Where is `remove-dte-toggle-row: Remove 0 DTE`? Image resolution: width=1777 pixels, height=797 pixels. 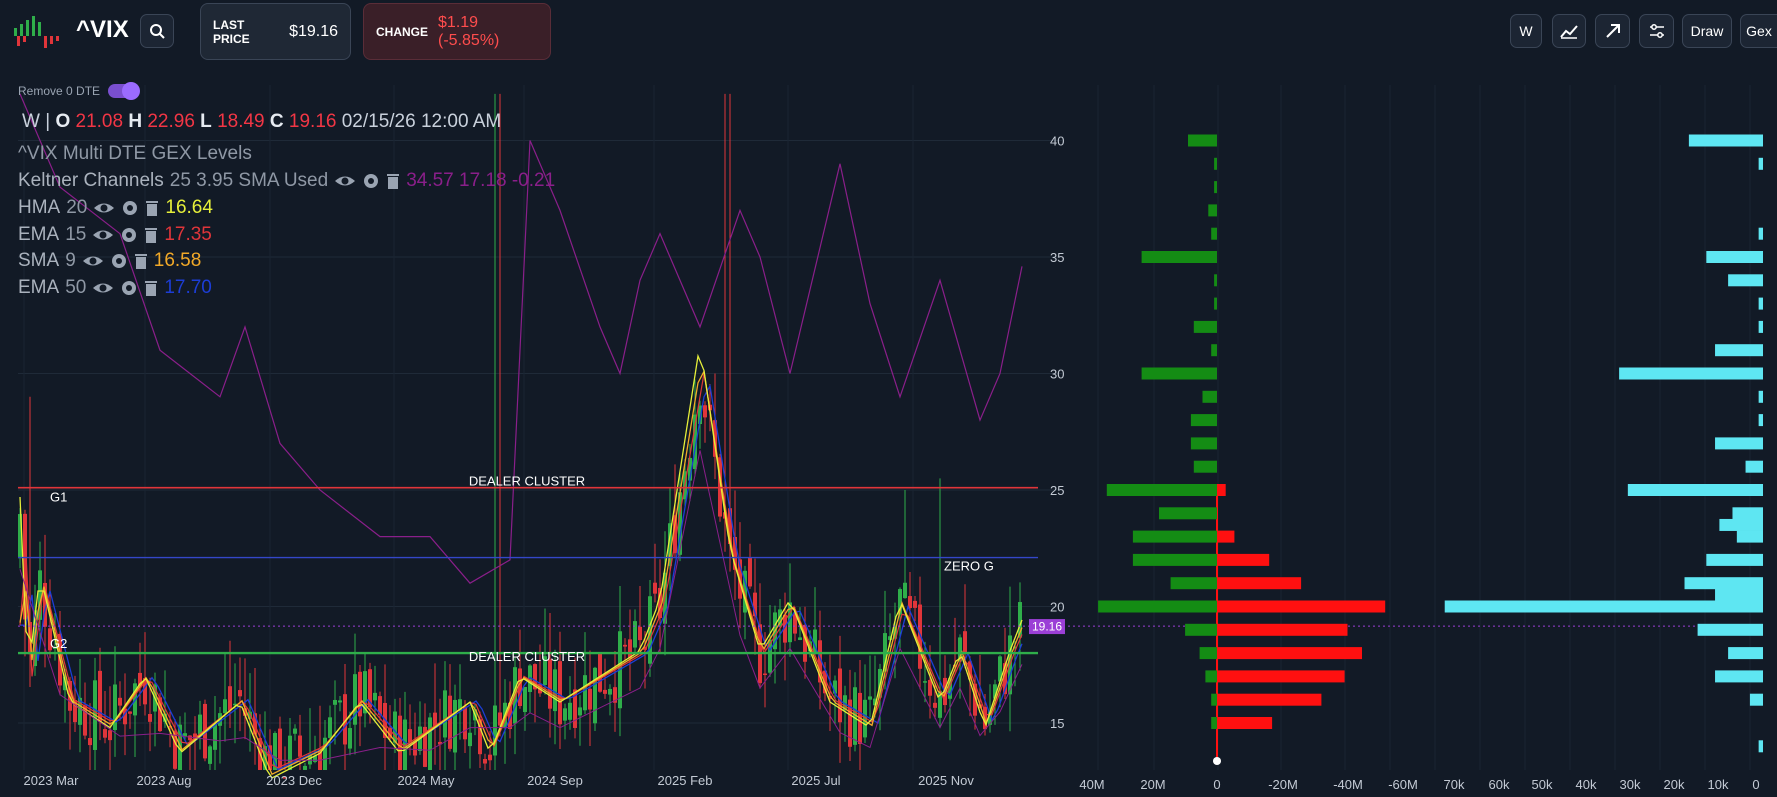
remove-dte-toggle-row: Remove 0 DTE is located at coordinates (79, 91).